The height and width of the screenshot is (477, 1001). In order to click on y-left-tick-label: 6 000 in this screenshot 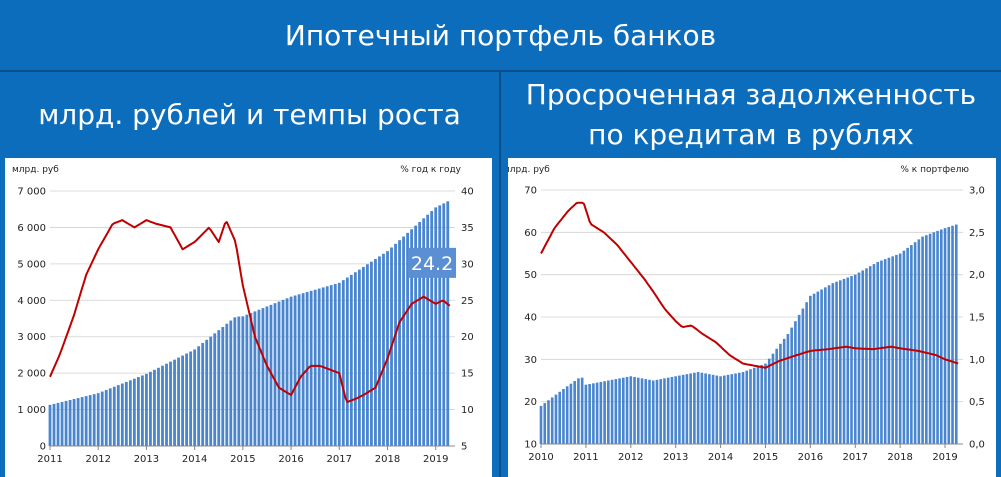, I will do `click(31, 228)`.